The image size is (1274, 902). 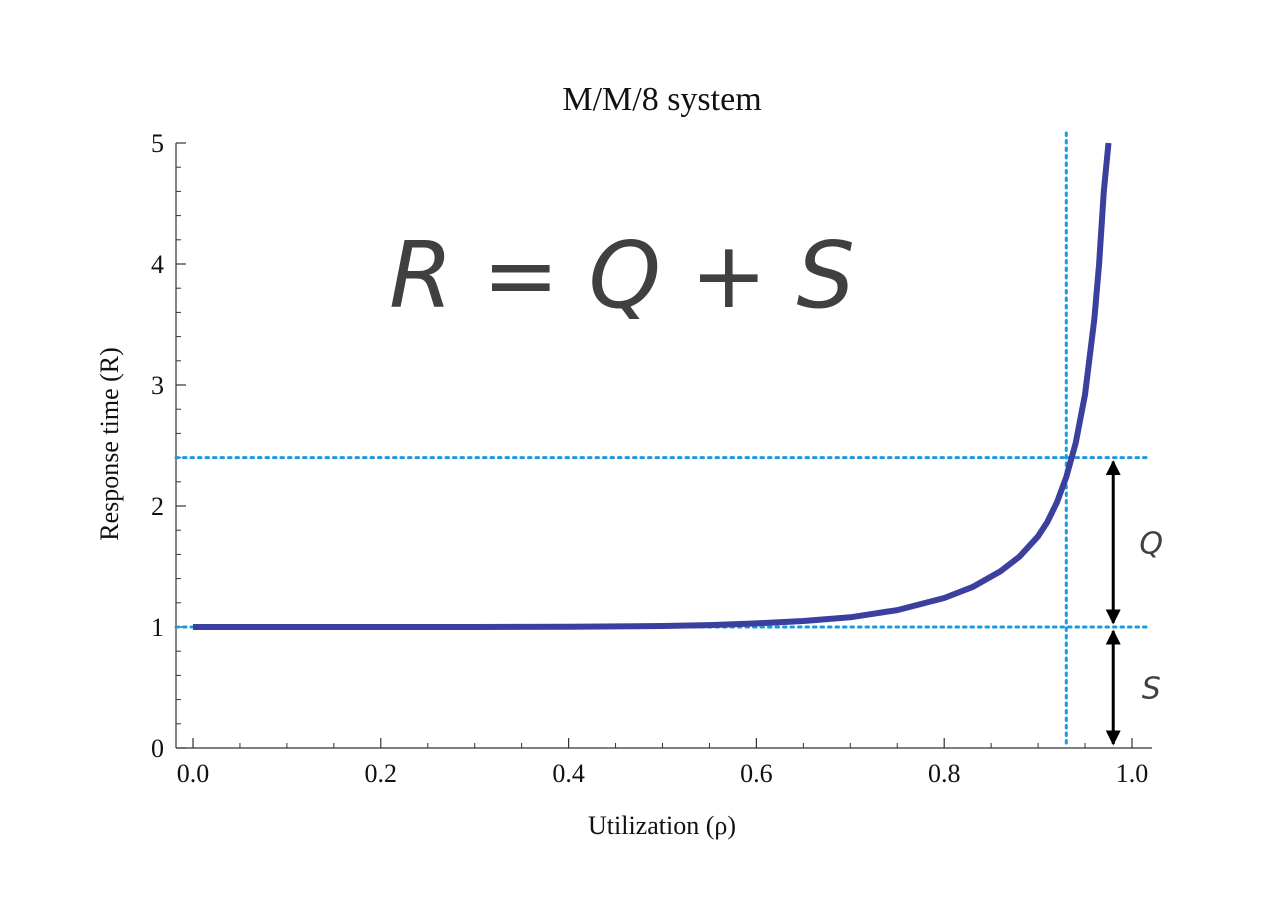 What do you see at coordinates (944, 773) in the screenshot?
I see `x-tick-label: 0.8` at bounding box center [944, 773].